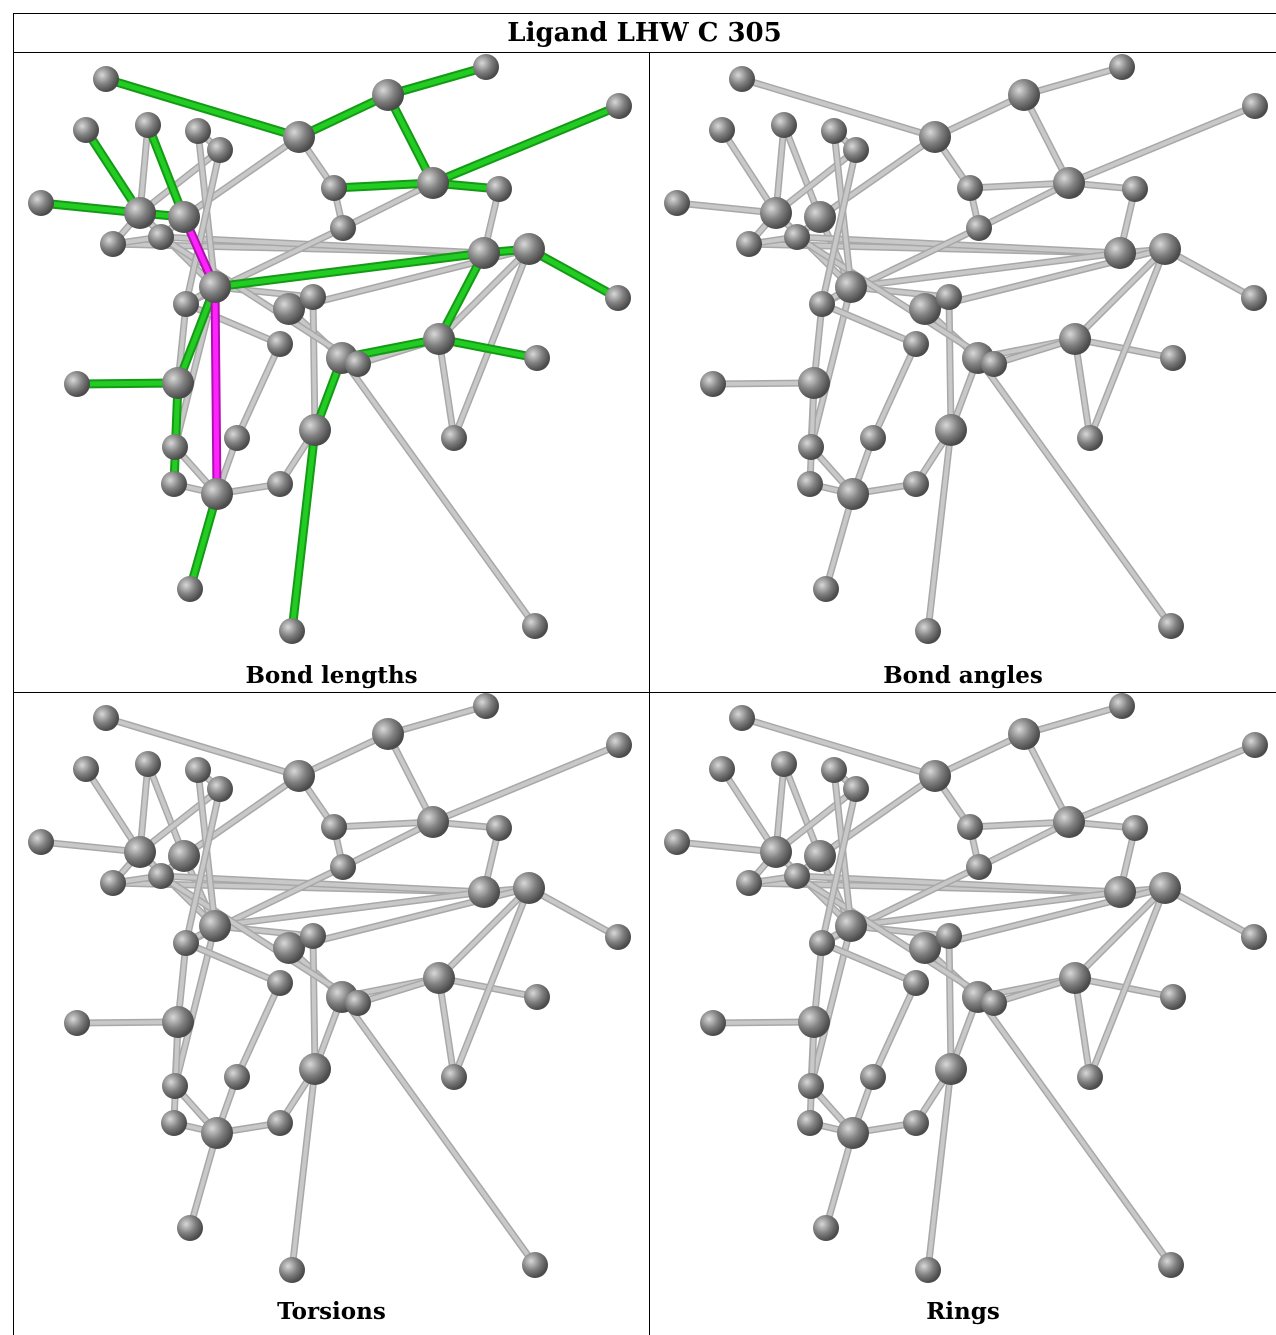  What do you see at coordinates (963, 675) in the screenshot?
I see `caption-bond-angles: Bond angles` at bounding box center [963, 675].